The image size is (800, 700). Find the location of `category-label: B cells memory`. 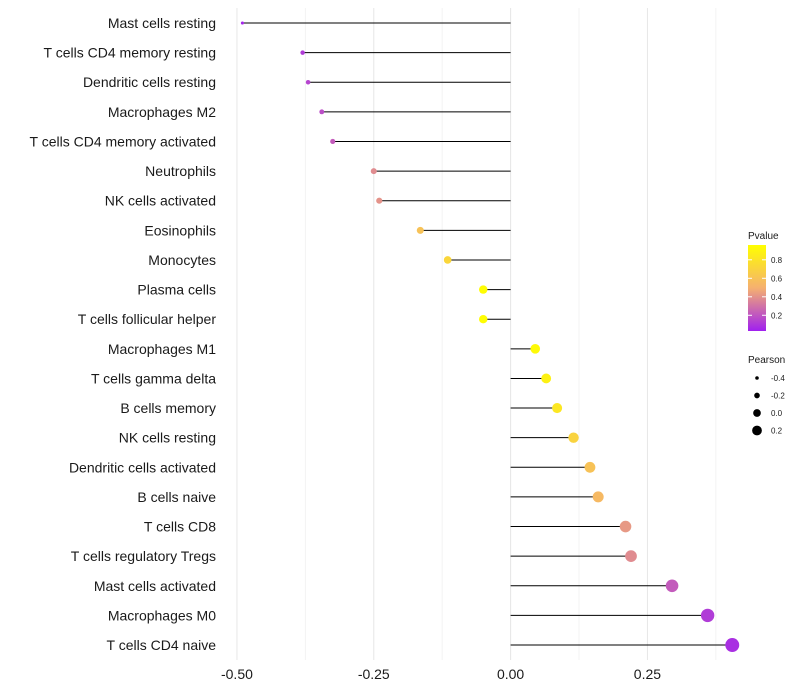

category-label: B cells memory is located at coordinates (168, 408).